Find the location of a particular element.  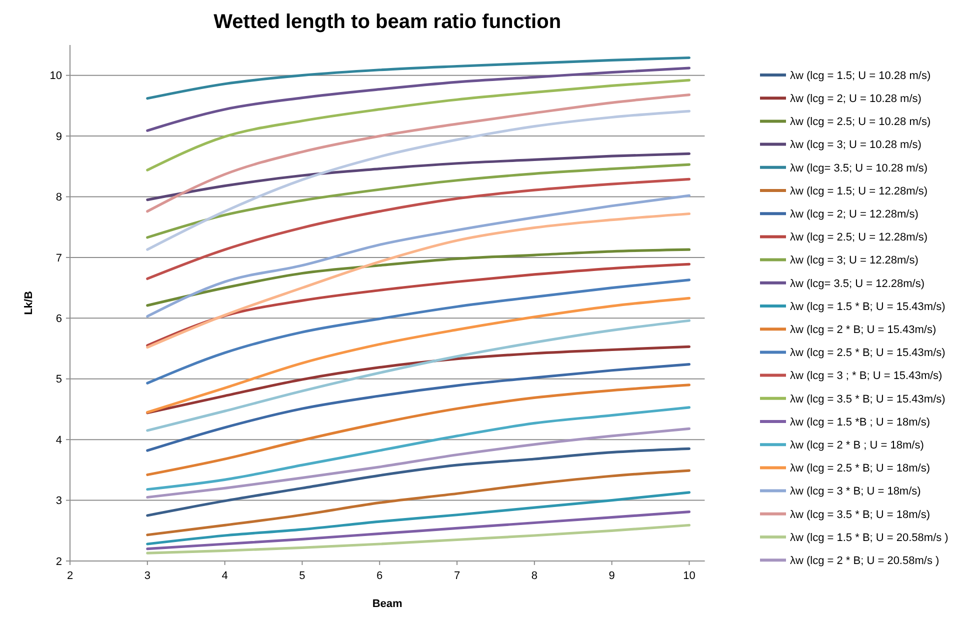

y-tick-label: 7 is located at coordinates (59, 258).